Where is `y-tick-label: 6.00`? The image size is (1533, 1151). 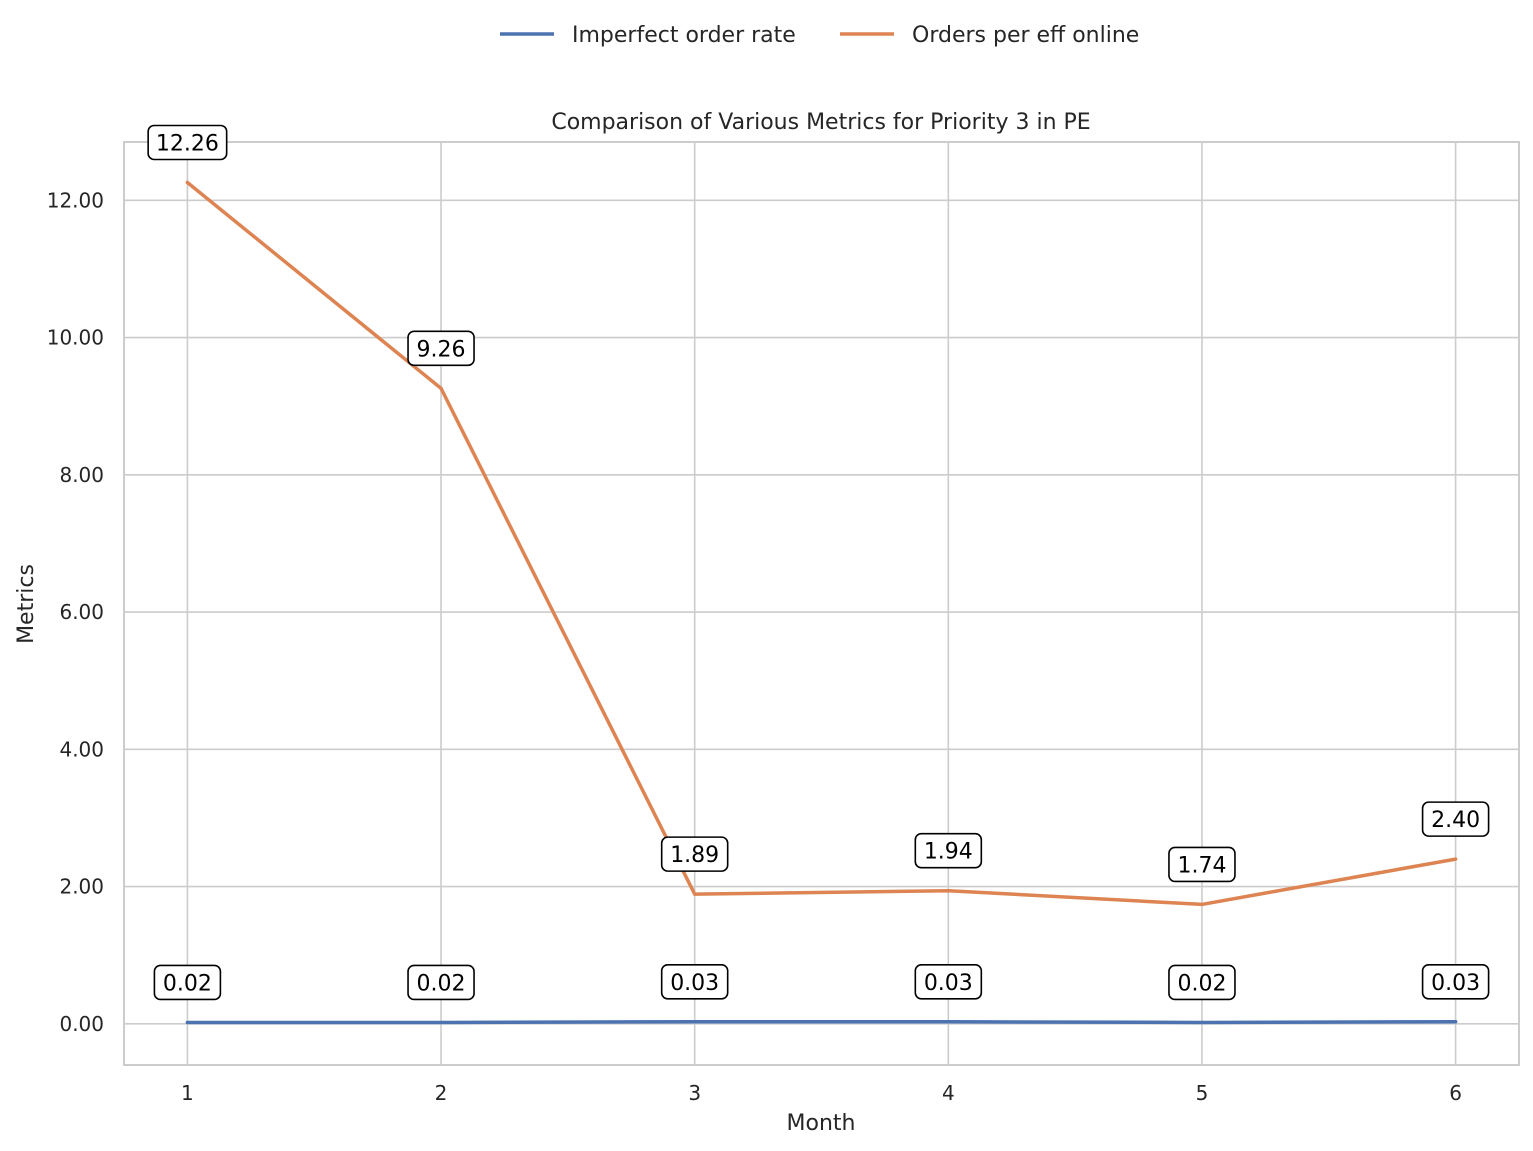 y-tick-label: 6.00 is located at coordinates (81, 612).